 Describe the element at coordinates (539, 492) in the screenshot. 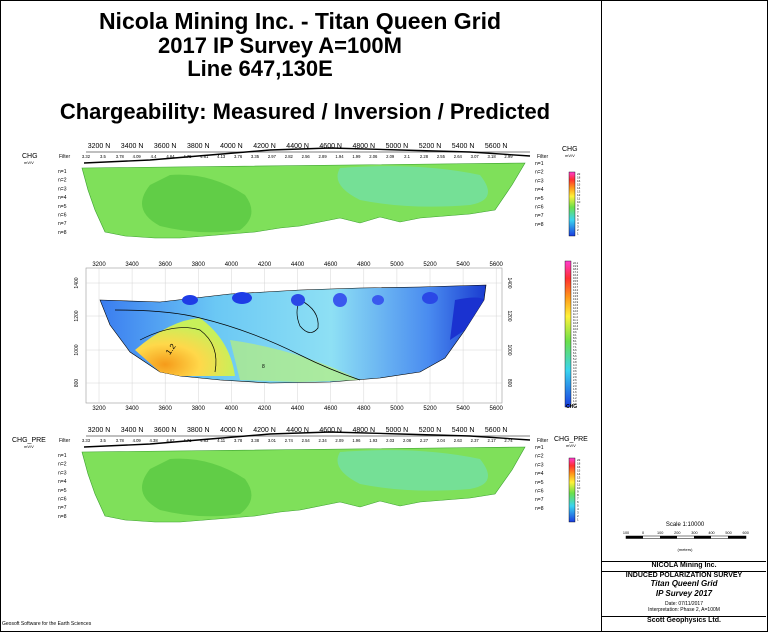

I see `p-n-level-right: n=6` at that location.